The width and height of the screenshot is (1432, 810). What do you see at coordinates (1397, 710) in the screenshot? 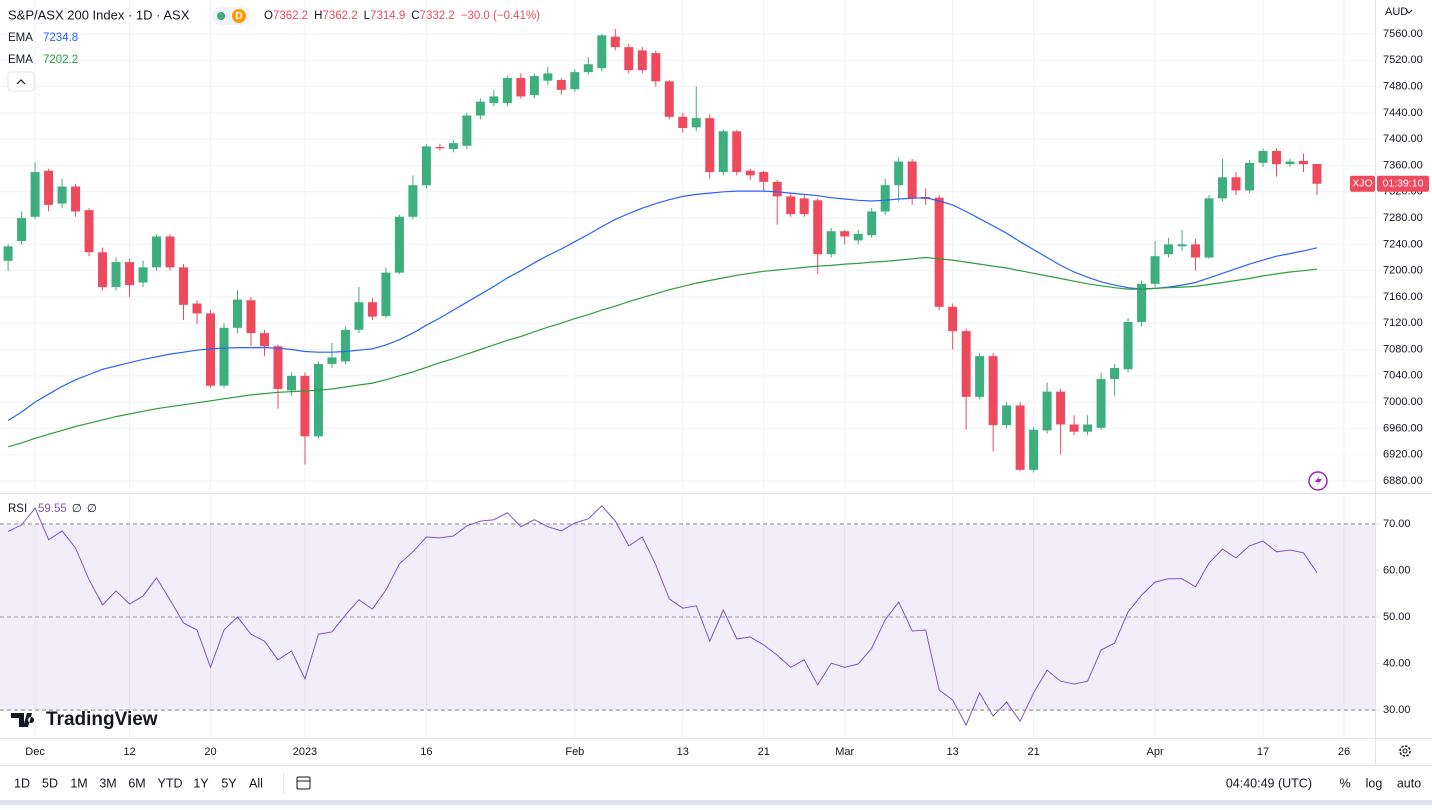
I see `rsi-tick-label: 30.00` at bounding box center [1397, 710].